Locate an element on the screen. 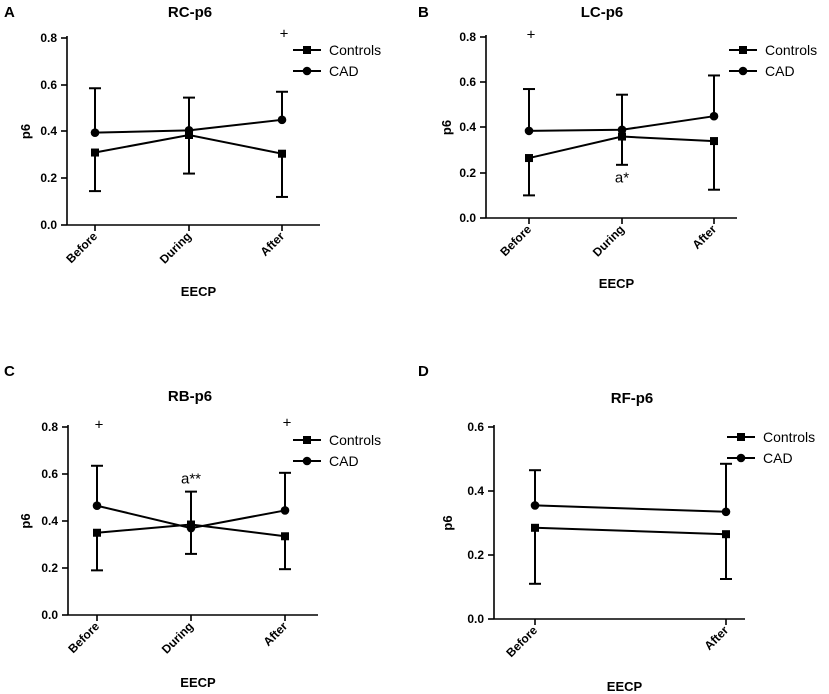 This screenshot has width=829, height=694. panel-letter: B is located at coordinates (423, 12).